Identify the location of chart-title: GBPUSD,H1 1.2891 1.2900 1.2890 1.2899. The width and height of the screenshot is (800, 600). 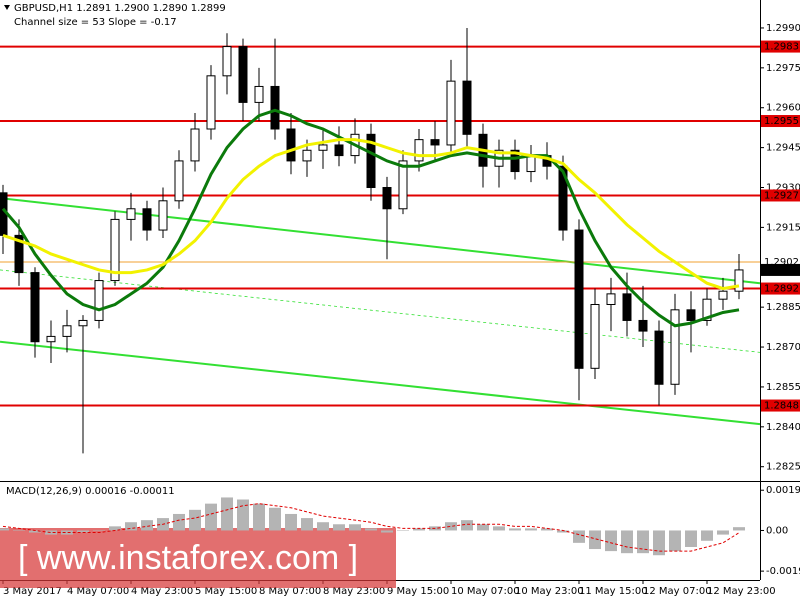
(120, 8).